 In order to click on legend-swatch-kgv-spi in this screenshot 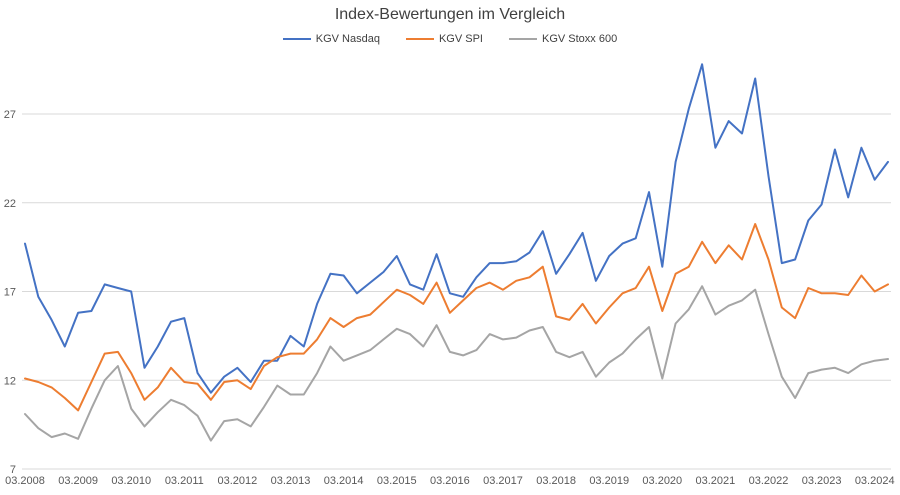, I will do `click(419, 39)`.